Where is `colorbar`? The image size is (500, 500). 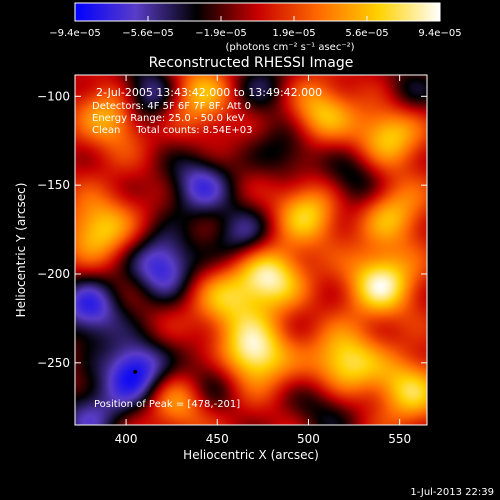
colorbar is located at coordinates (257, 12).